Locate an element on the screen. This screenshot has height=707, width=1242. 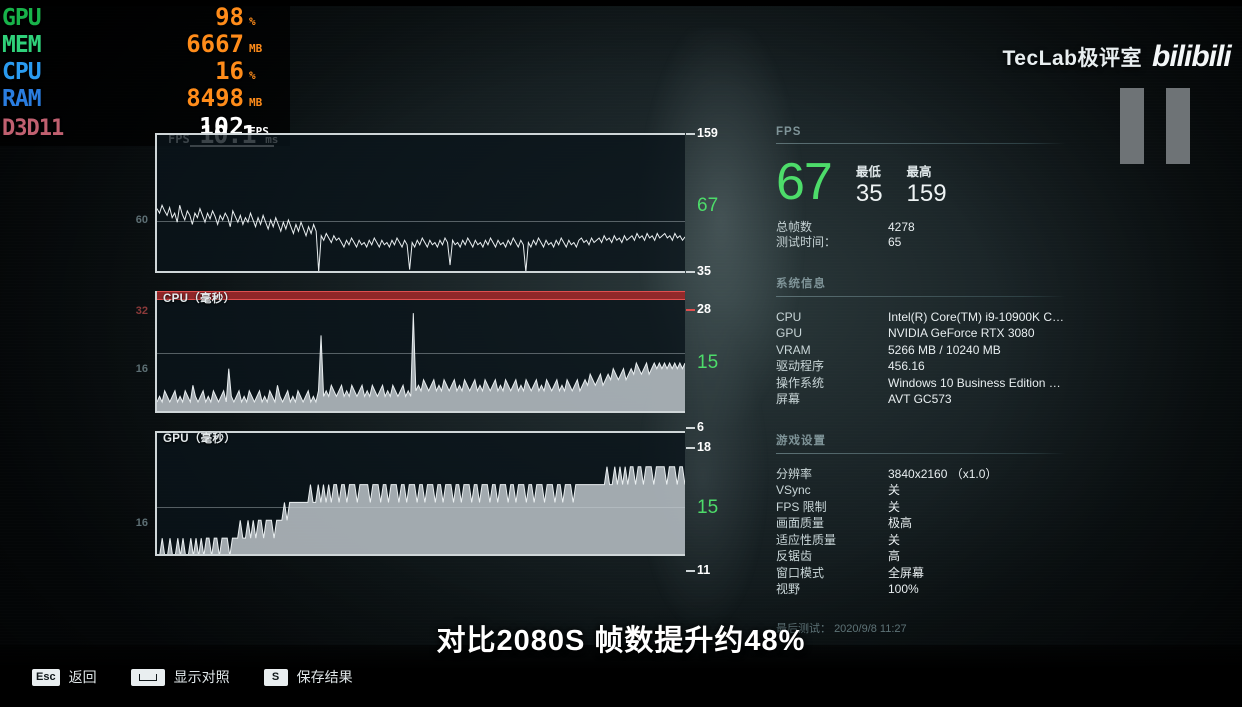
osd-unit-gpu: % is located at coordinates (252, 21).